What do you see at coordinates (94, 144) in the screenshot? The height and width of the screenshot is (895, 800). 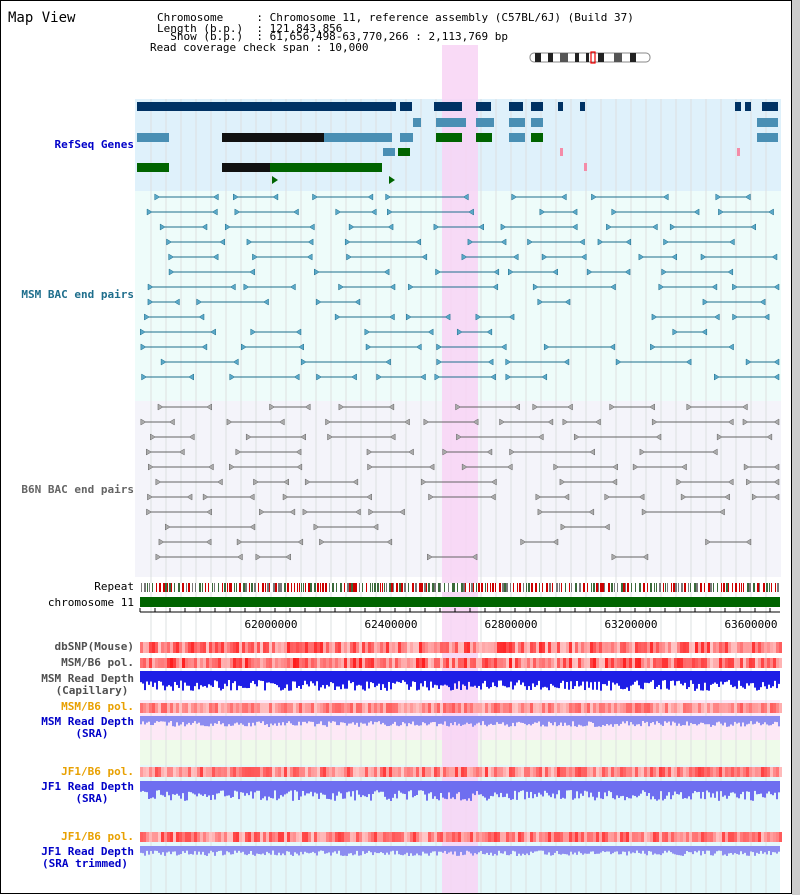 I see `track-label-refseq: RefSeq Genes` at bounding box center [94, 144].